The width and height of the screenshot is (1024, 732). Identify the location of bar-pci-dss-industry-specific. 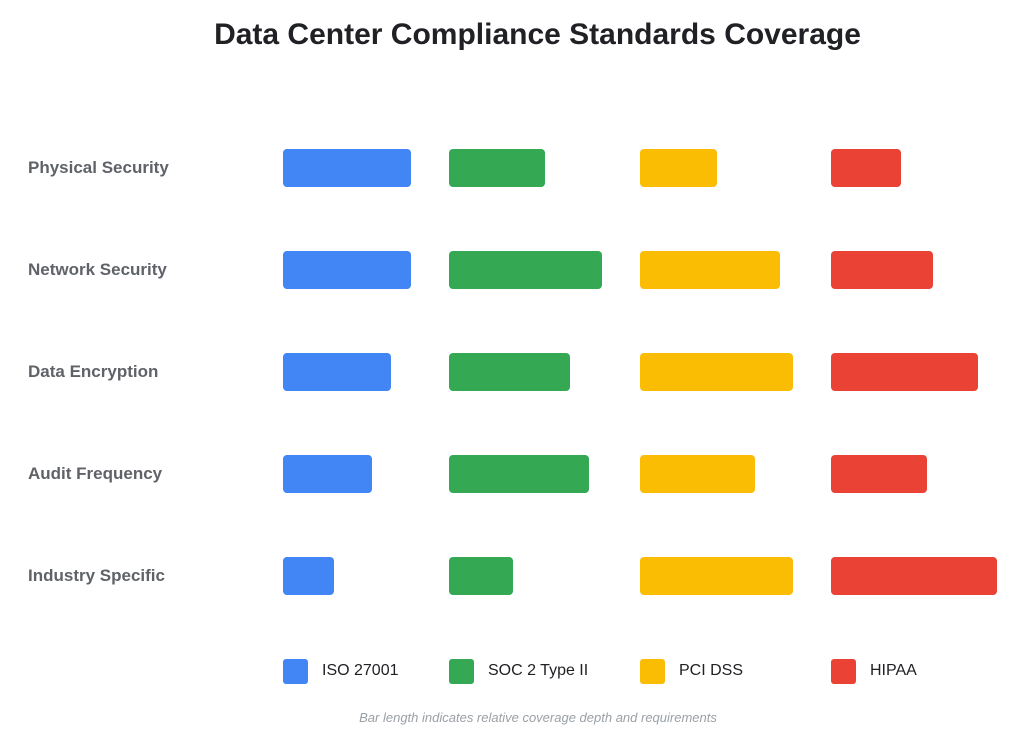
(716, 576).